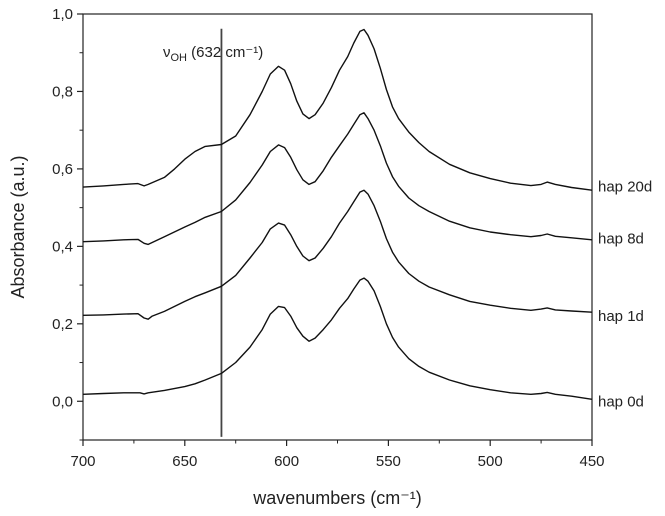  What do you see at coordinates (213, 232) in the screenshot?
I see `annotation-group: νOH (632 cm⁻¹)` at bounding box center [213, 232].